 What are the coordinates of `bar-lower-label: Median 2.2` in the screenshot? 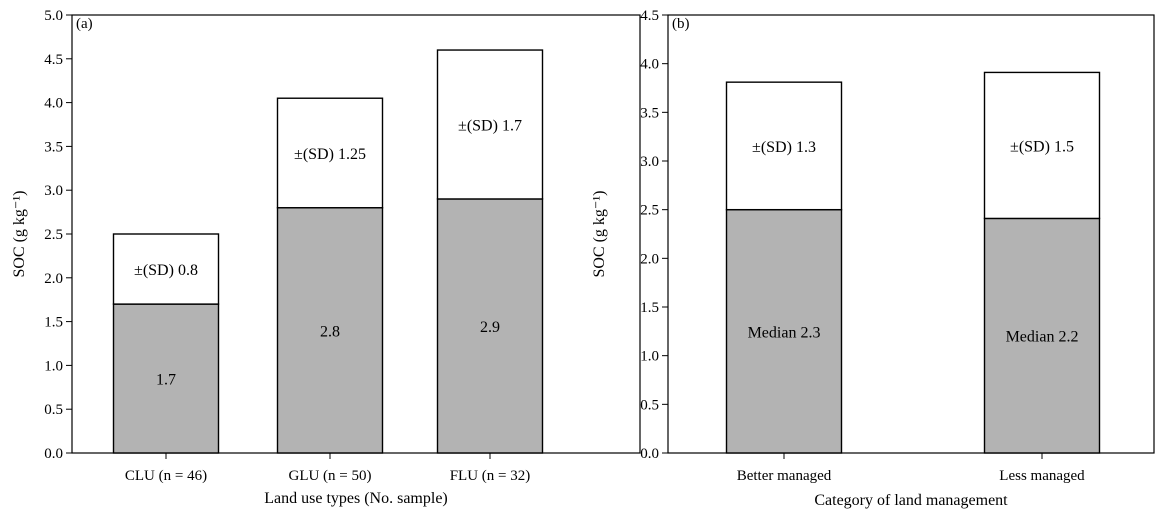 It's located at (1042, 337).